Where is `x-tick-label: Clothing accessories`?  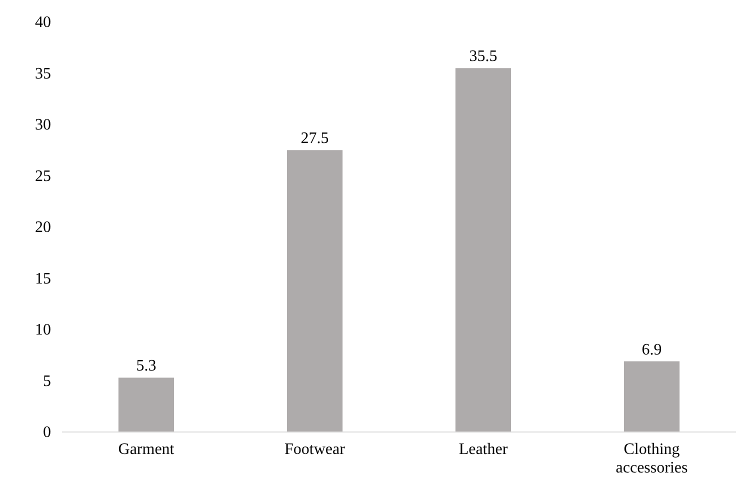 x-tick-label: Clothing accessories is located at coordinates (652, 459).